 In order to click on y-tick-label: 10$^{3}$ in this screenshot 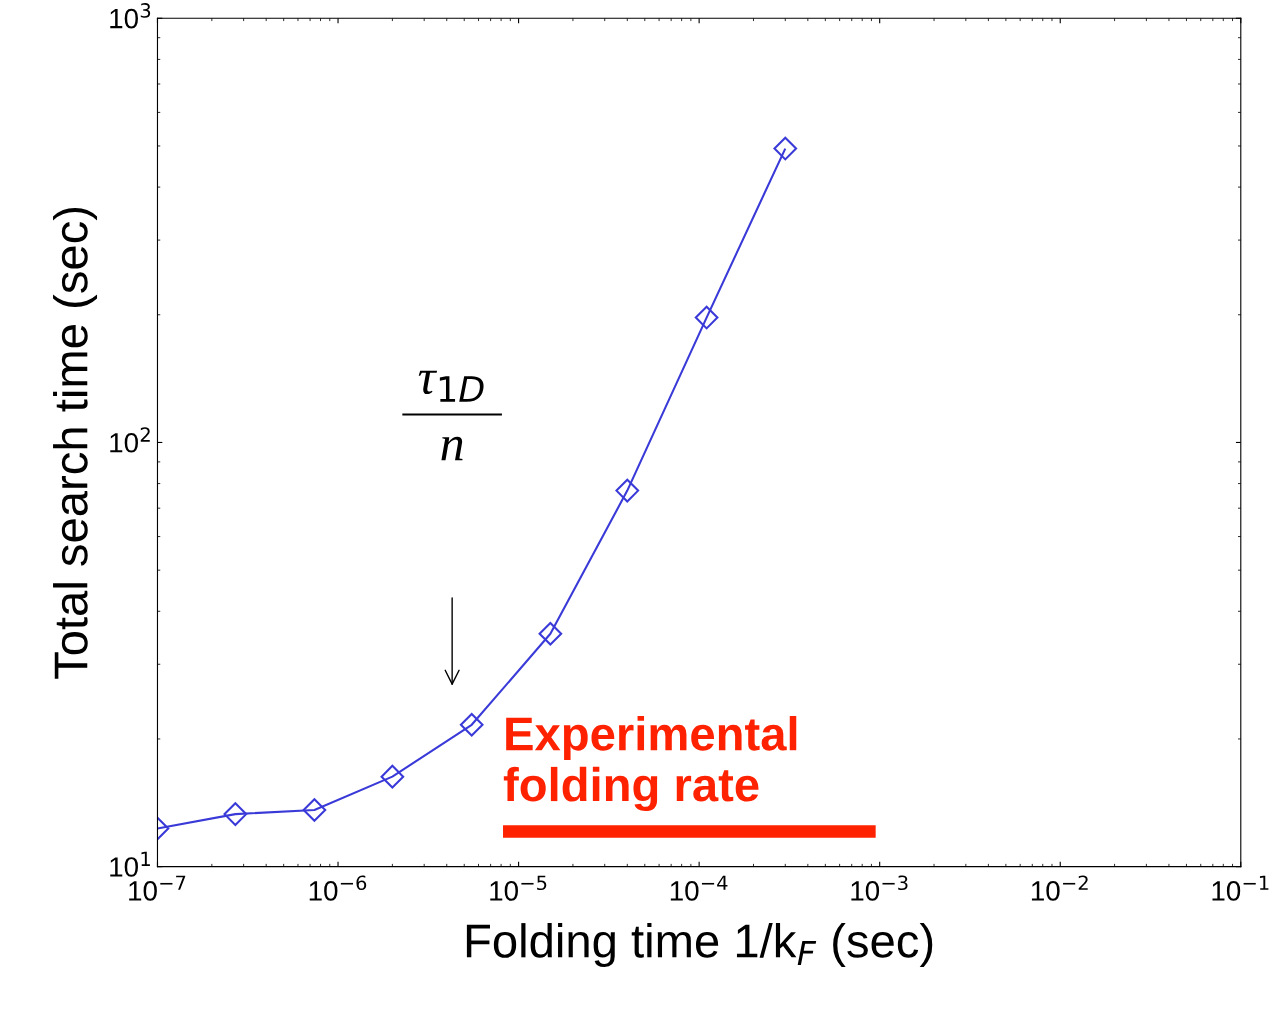, I will do `click(130, 16)`.